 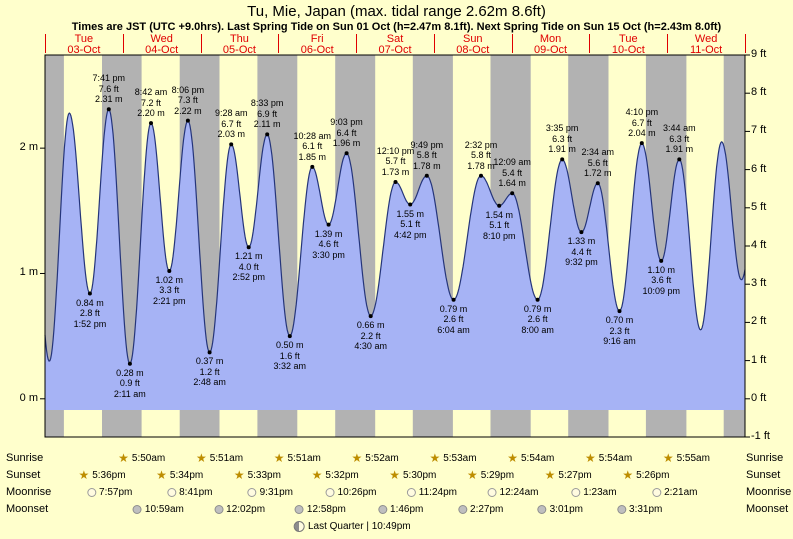 I want to click on tide-extreme-line: 2:11 am, so click(x=129, y=393).